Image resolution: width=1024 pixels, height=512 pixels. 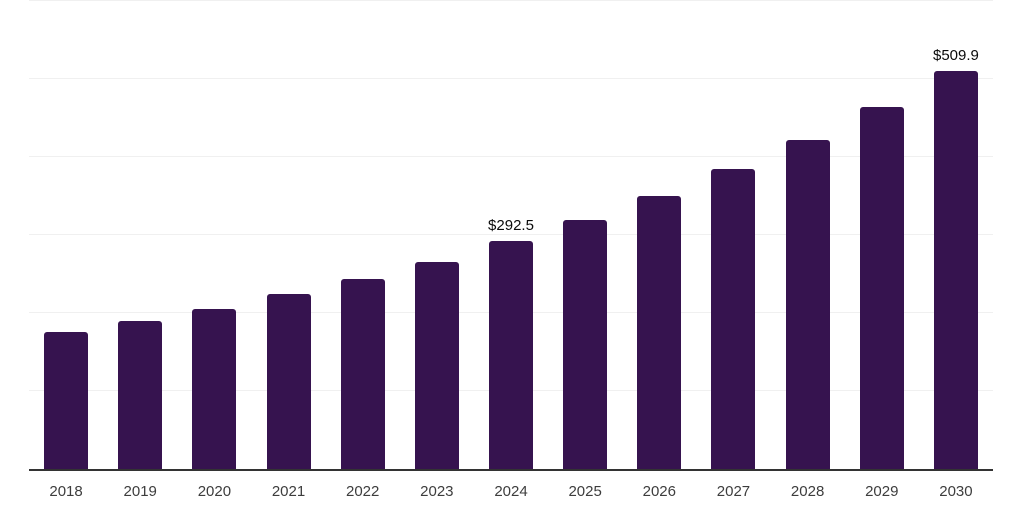 What do you see at coordinates (66, 491) in the screenshot?
I see `x-tick-2018: 2018` at bounding box center [66, 491].